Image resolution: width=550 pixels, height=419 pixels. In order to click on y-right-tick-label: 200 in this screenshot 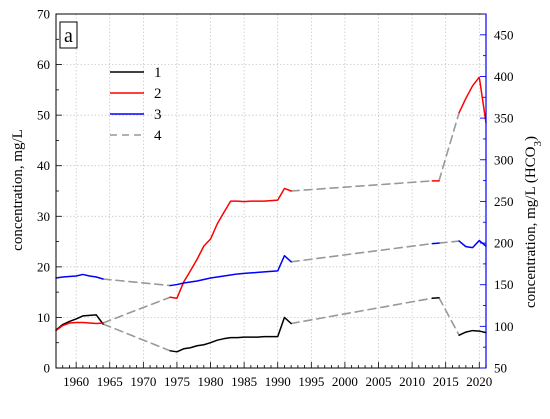, I will do `click(504, 243)`.